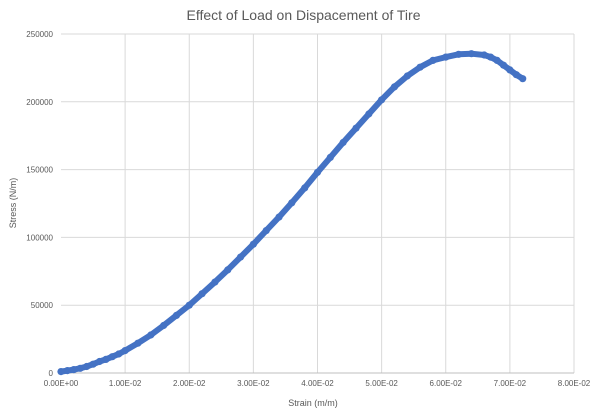 The height and width of the screenshot is (415, 607). I want to click on x-tick-label: 5.00E-02, so click(381, 383).